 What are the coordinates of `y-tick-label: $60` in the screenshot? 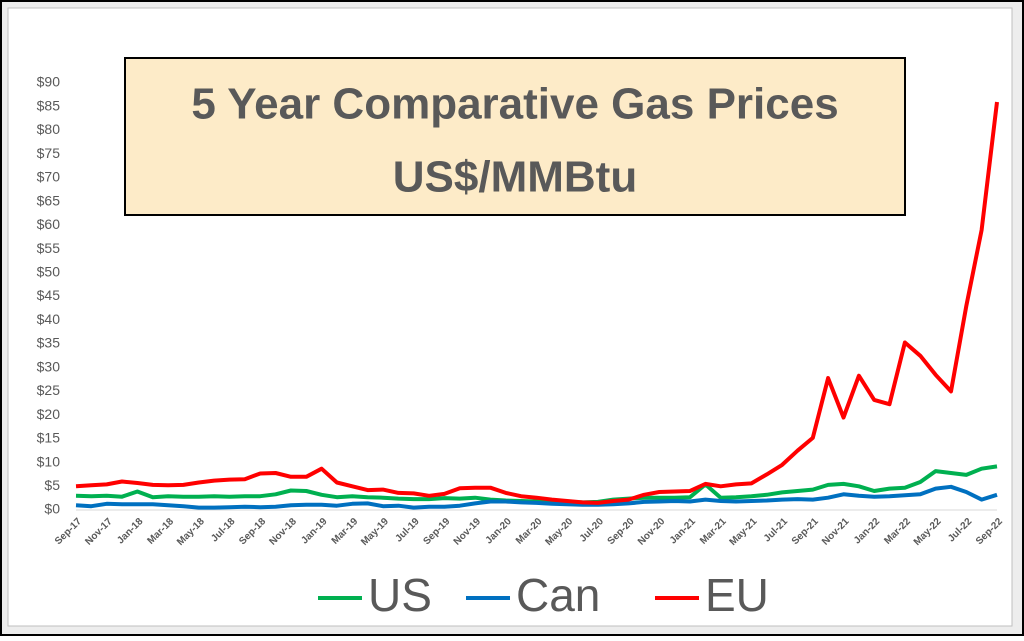 It's located at (49, 224).